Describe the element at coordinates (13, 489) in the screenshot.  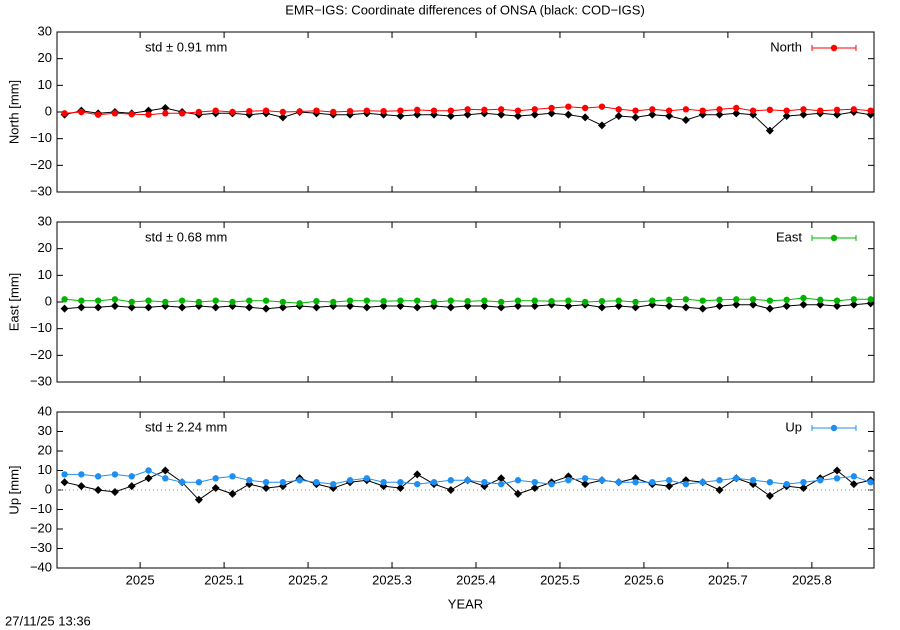
I see `y-axis-label: Up [mm]` at that location.